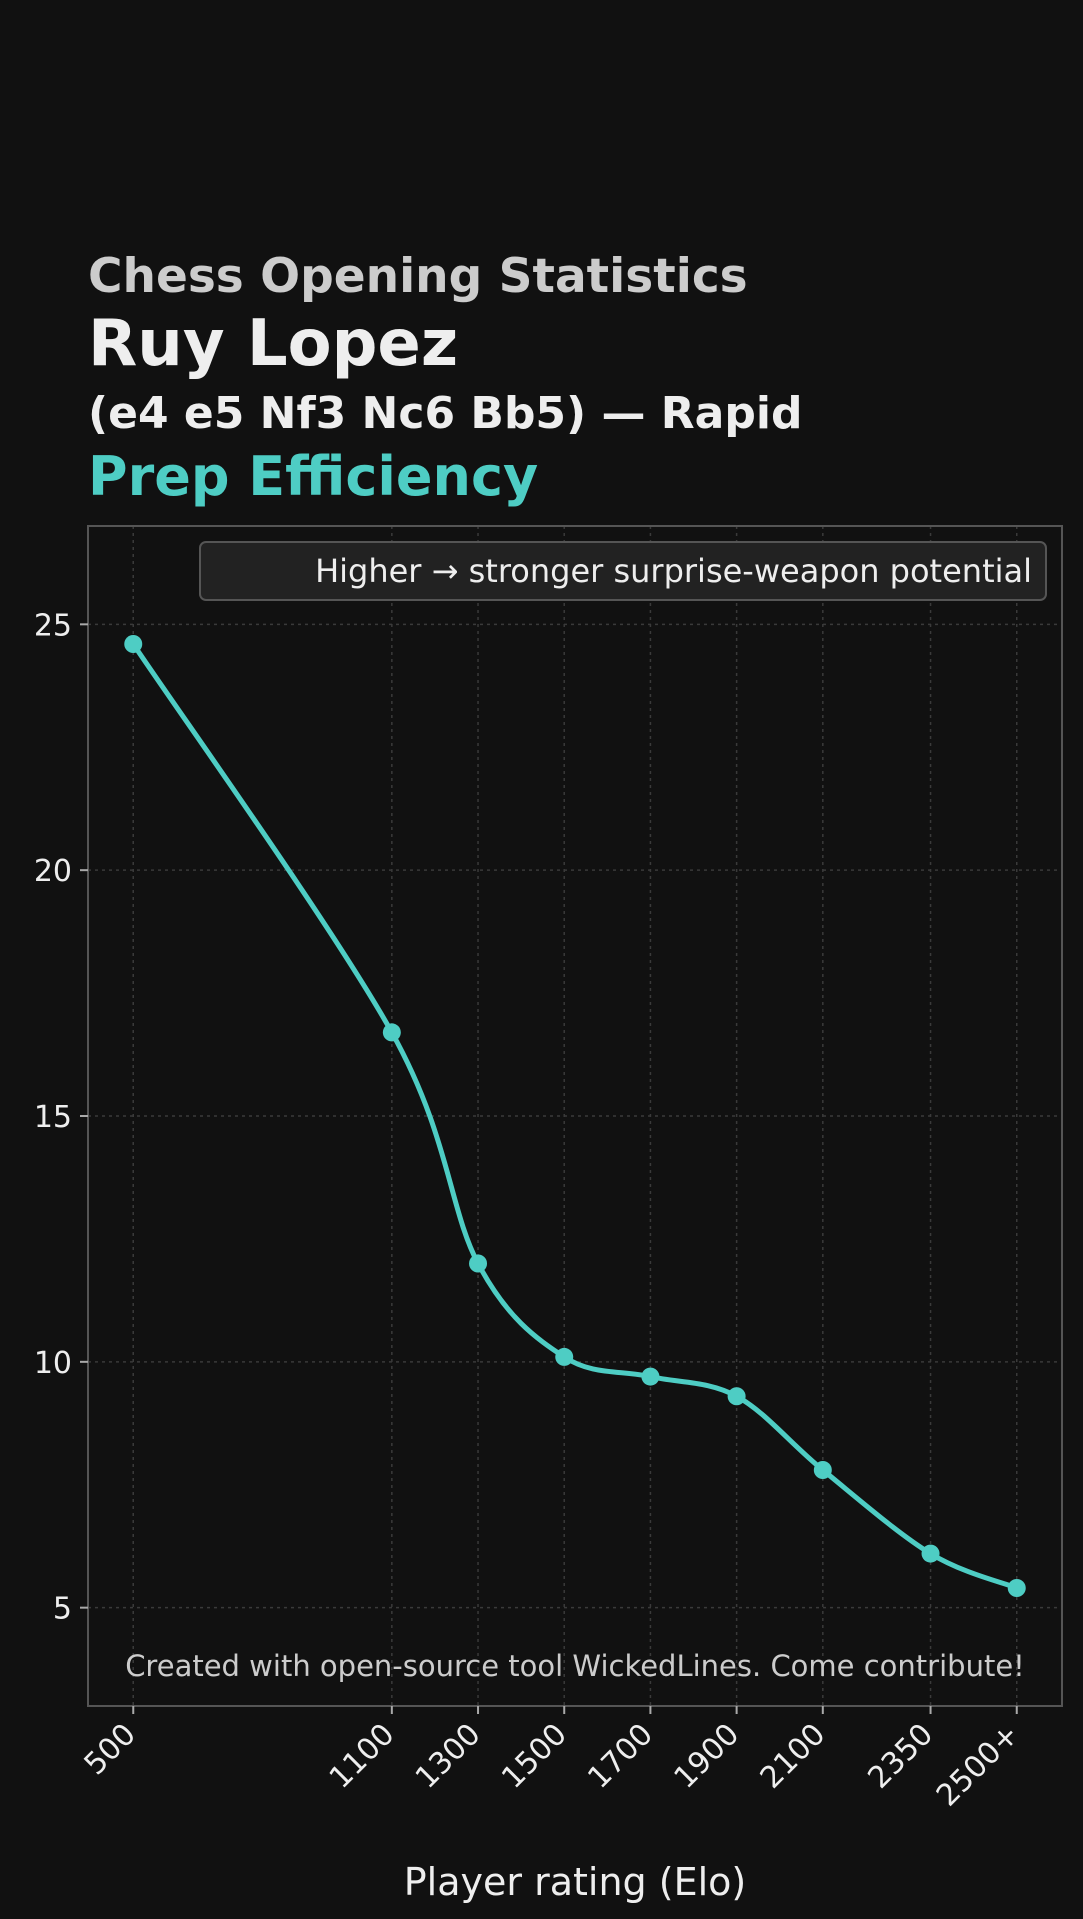 The image size is (1083, 1919). I want to click on x-tick-label: 1700, so click(620, 1756).